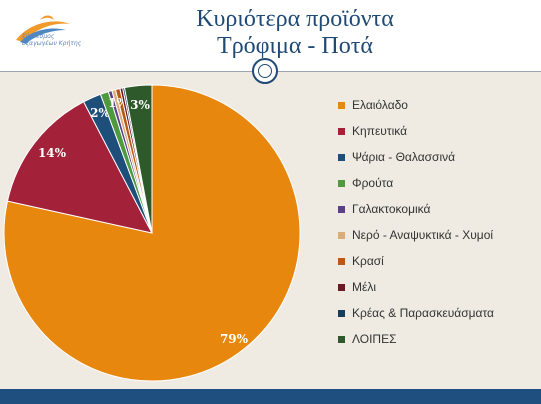  What do you see at coordinates (100, 113) in the screenshot?
I see `pie-data-label: 2%` at bounding box center [100, 113].